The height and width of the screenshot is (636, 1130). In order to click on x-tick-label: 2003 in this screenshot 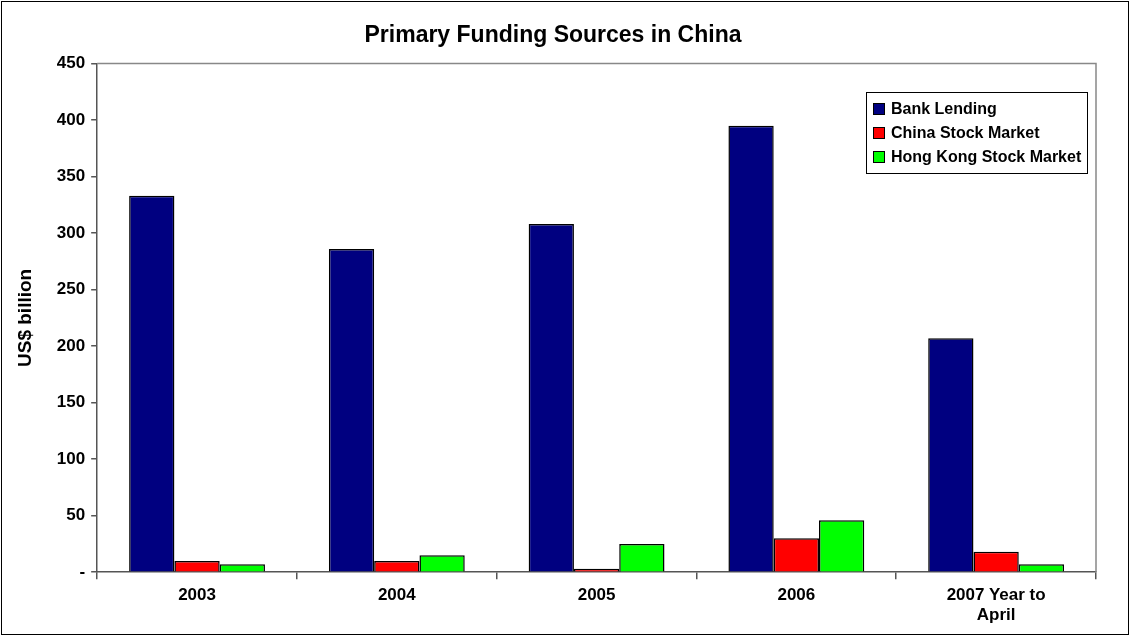, I will do `click(197, 595)`.